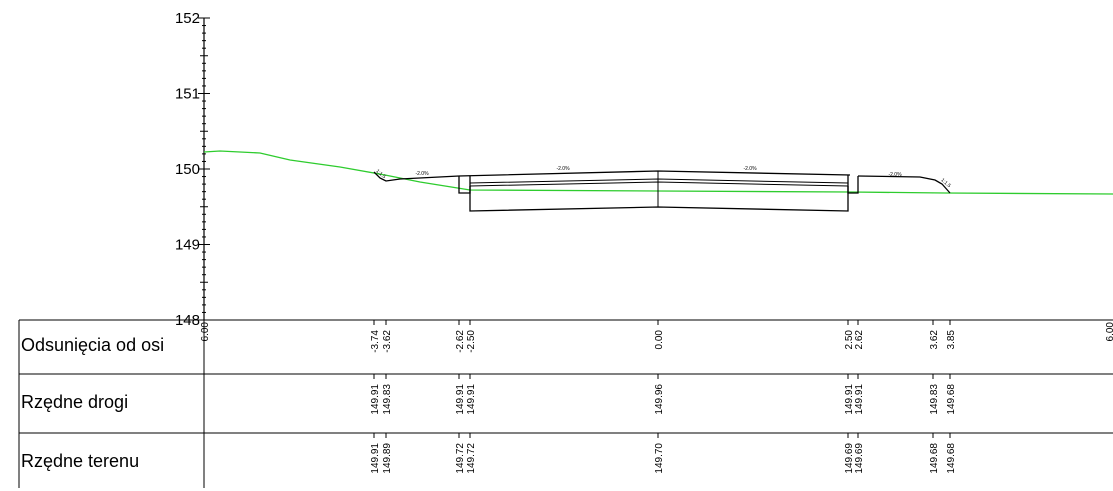 Image resolution: width=1113 pixels, height=491 pixels. What do you see at coordinates (93, 345) in the screenshot?
I see `row-label-offsets: Odsunięcia od osi` at bounding box center [93, 345].